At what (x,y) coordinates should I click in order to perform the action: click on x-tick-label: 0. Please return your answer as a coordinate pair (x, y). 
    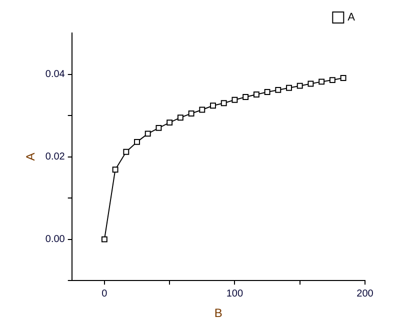
    Looking at the image, I should click on (105, 294).